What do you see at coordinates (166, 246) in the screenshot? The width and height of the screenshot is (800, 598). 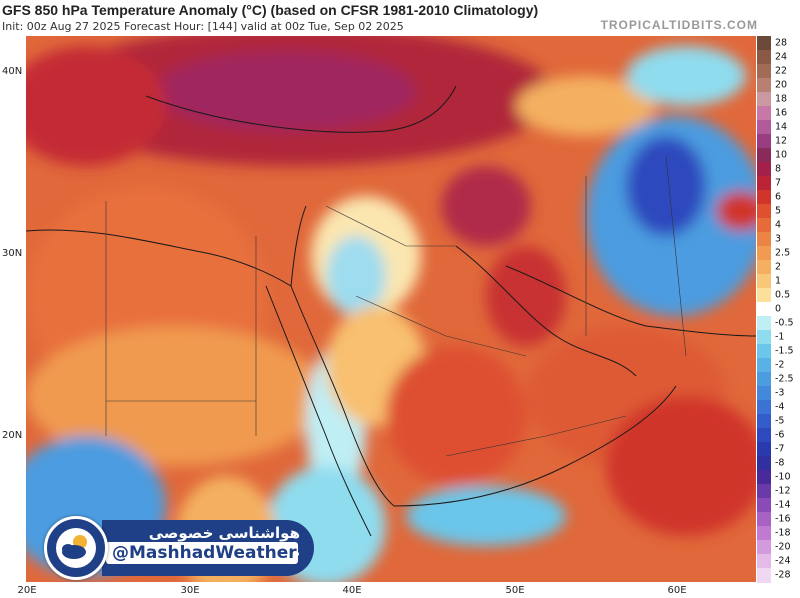 I see `mediterranean-coast` at bounding box center [166, 246].